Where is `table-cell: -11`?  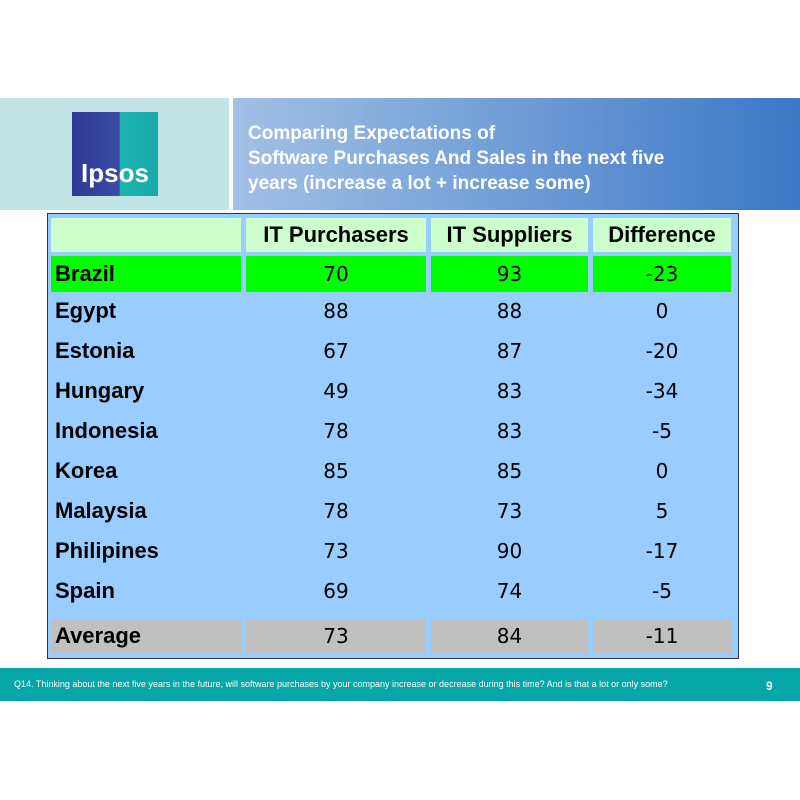
table-cell: -11 is located at coordinates (662, 636).